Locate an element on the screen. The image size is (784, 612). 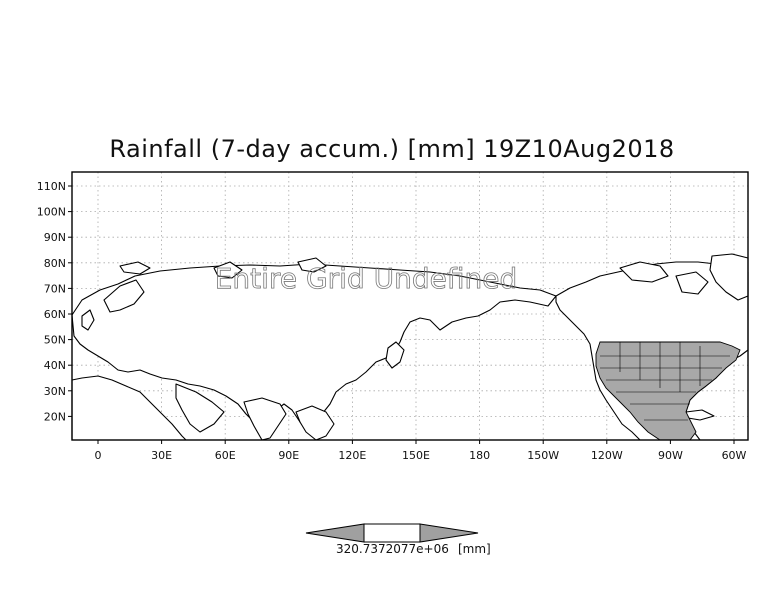
arabia-outline is located at coordinates (200, 408).